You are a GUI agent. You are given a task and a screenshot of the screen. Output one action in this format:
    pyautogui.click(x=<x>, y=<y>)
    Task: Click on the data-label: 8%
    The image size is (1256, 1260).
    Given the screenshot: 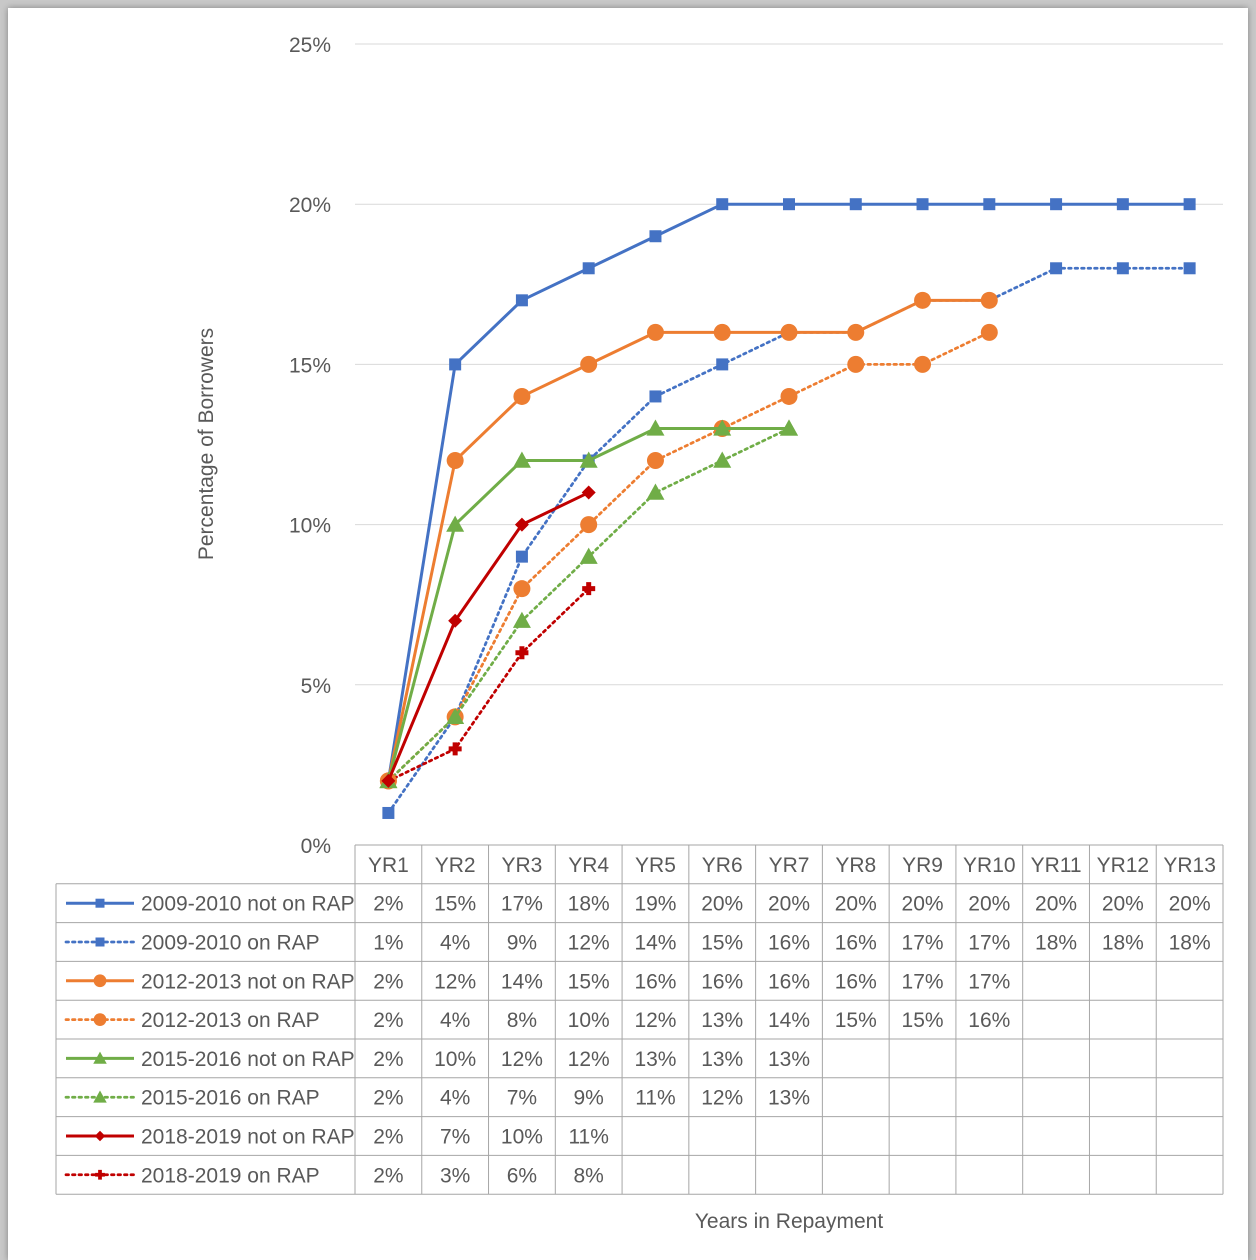 What is the action you would take?
    pyautogui.click(x=589, y=1175)
    